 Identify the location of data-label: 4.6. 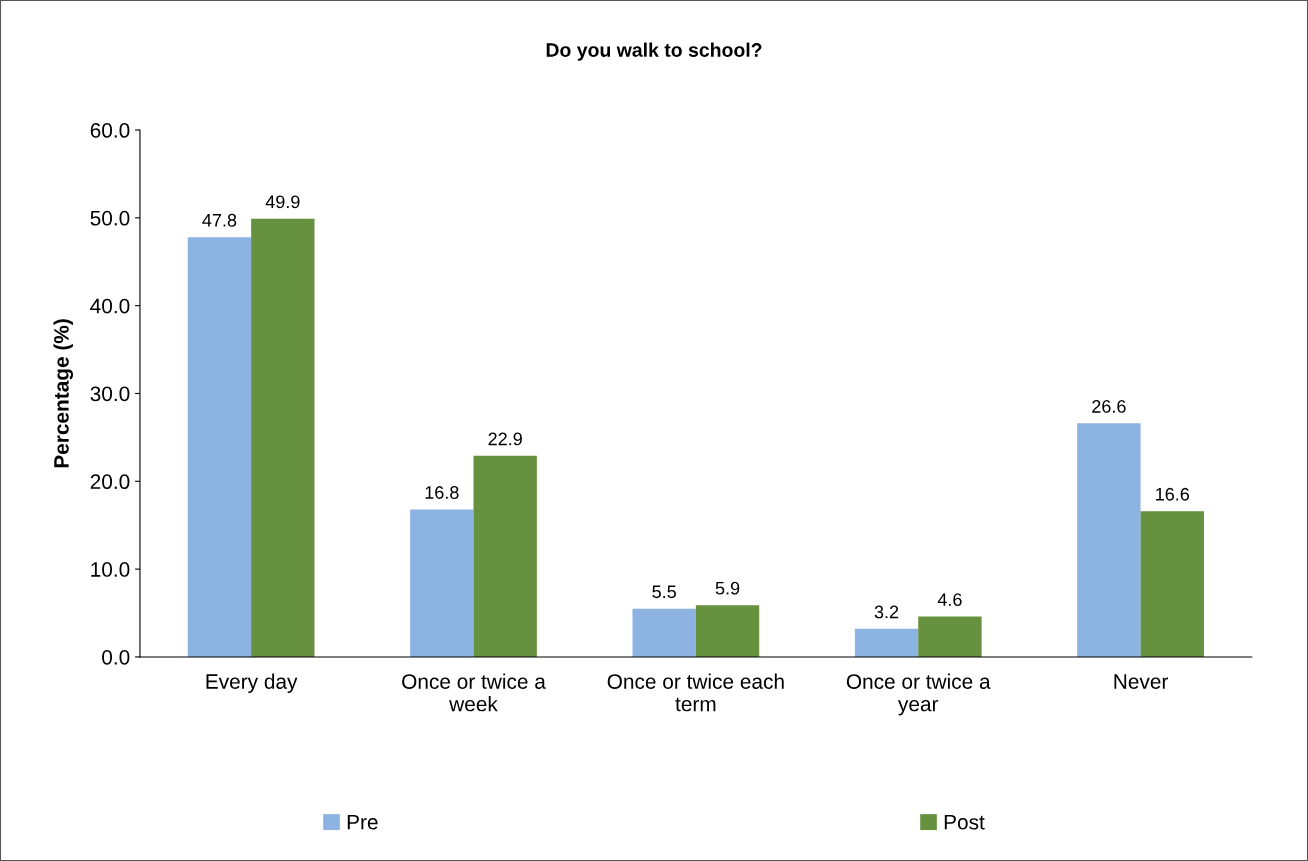
(949, 600).